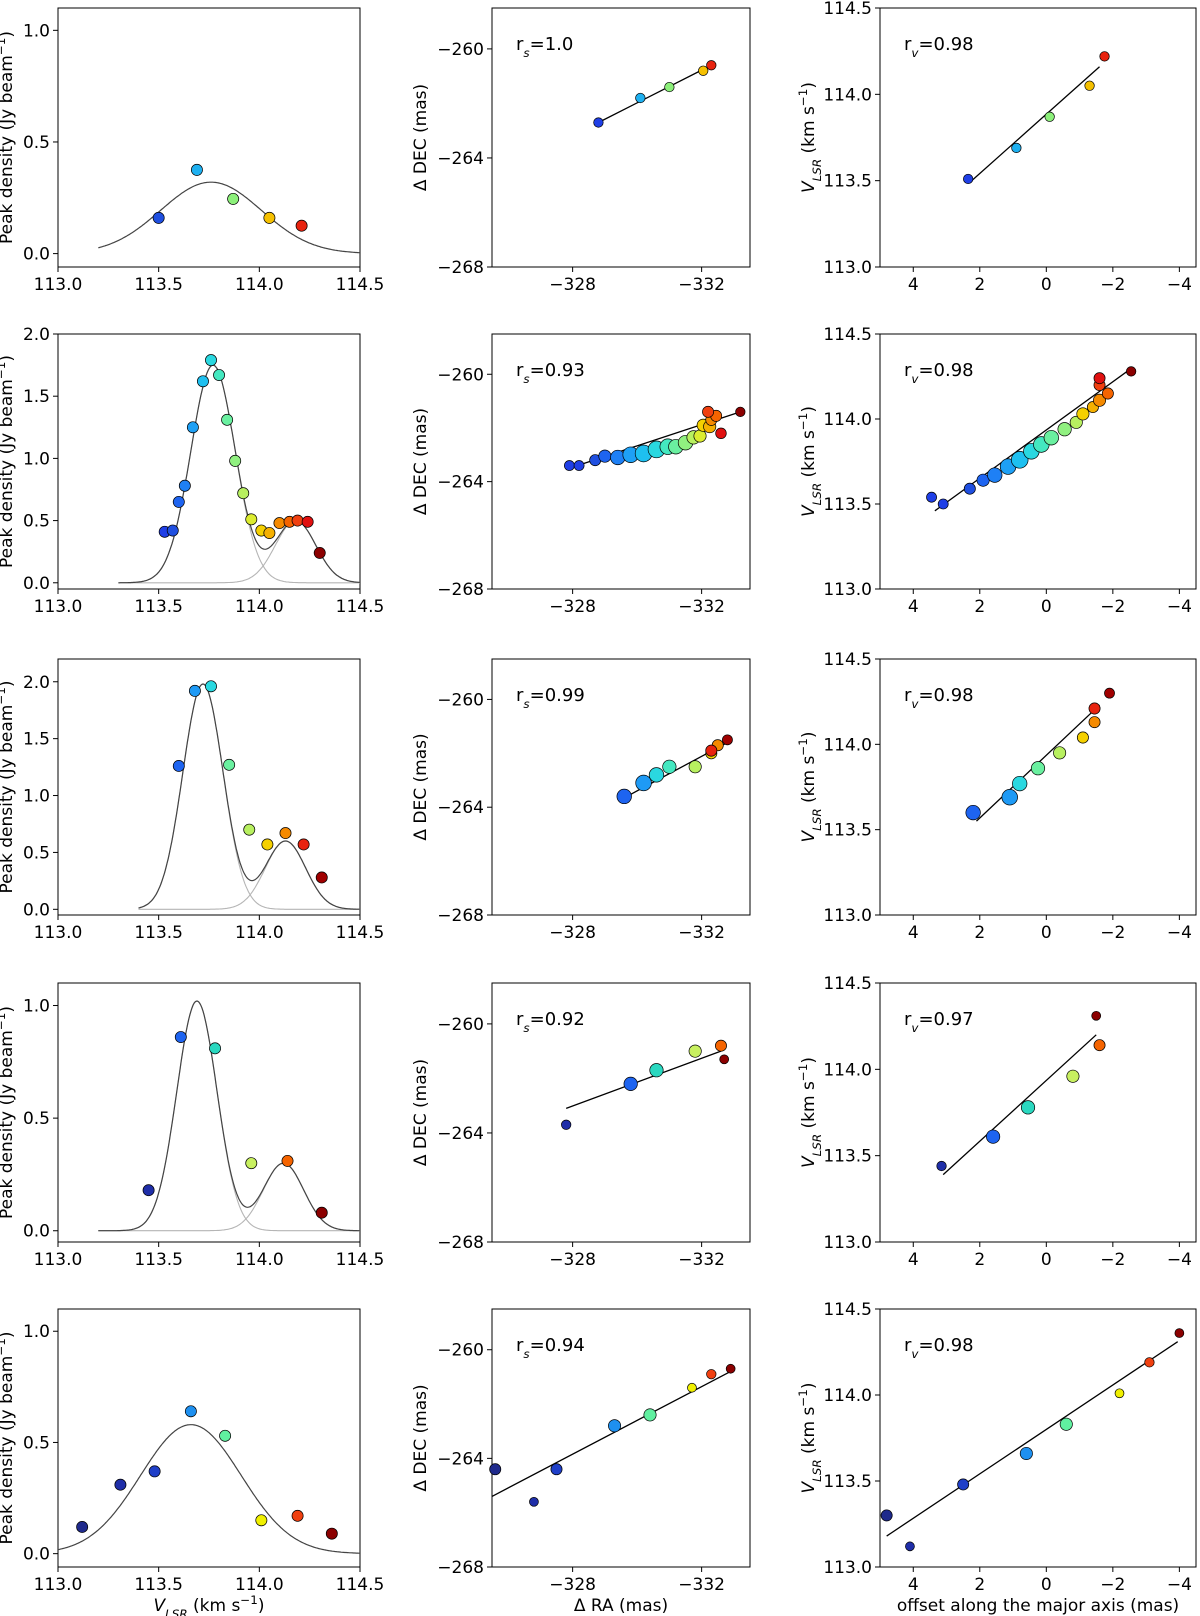 The height and width of the screenshot is (1616, 1200). Describe the element at coordinates (36, 853) in the screenshot. I see `y-tick-label: 0.5` at that location.